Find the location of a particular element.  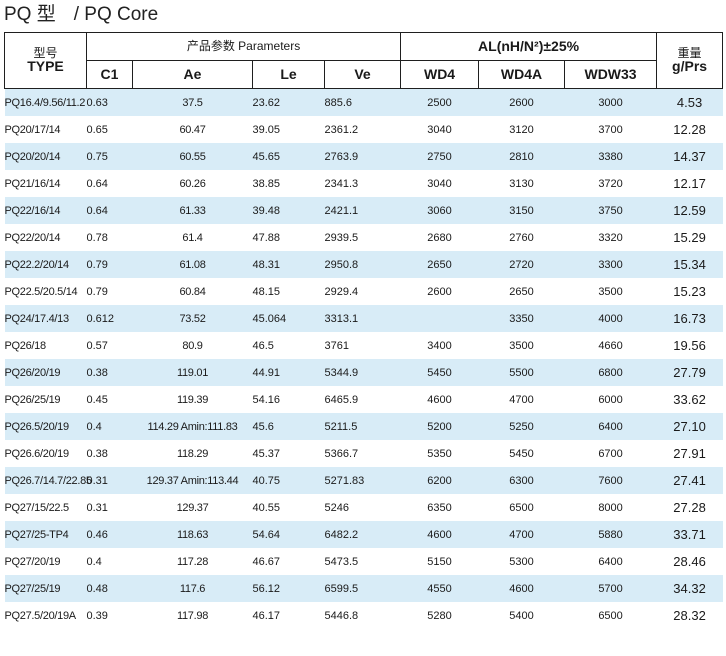

wd4-cell: 2500 is located at coordinates (439, 102).